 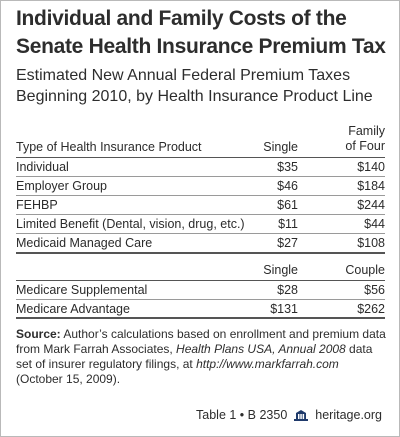 I want to click on header-single: Single, so click(x=280, y=147).